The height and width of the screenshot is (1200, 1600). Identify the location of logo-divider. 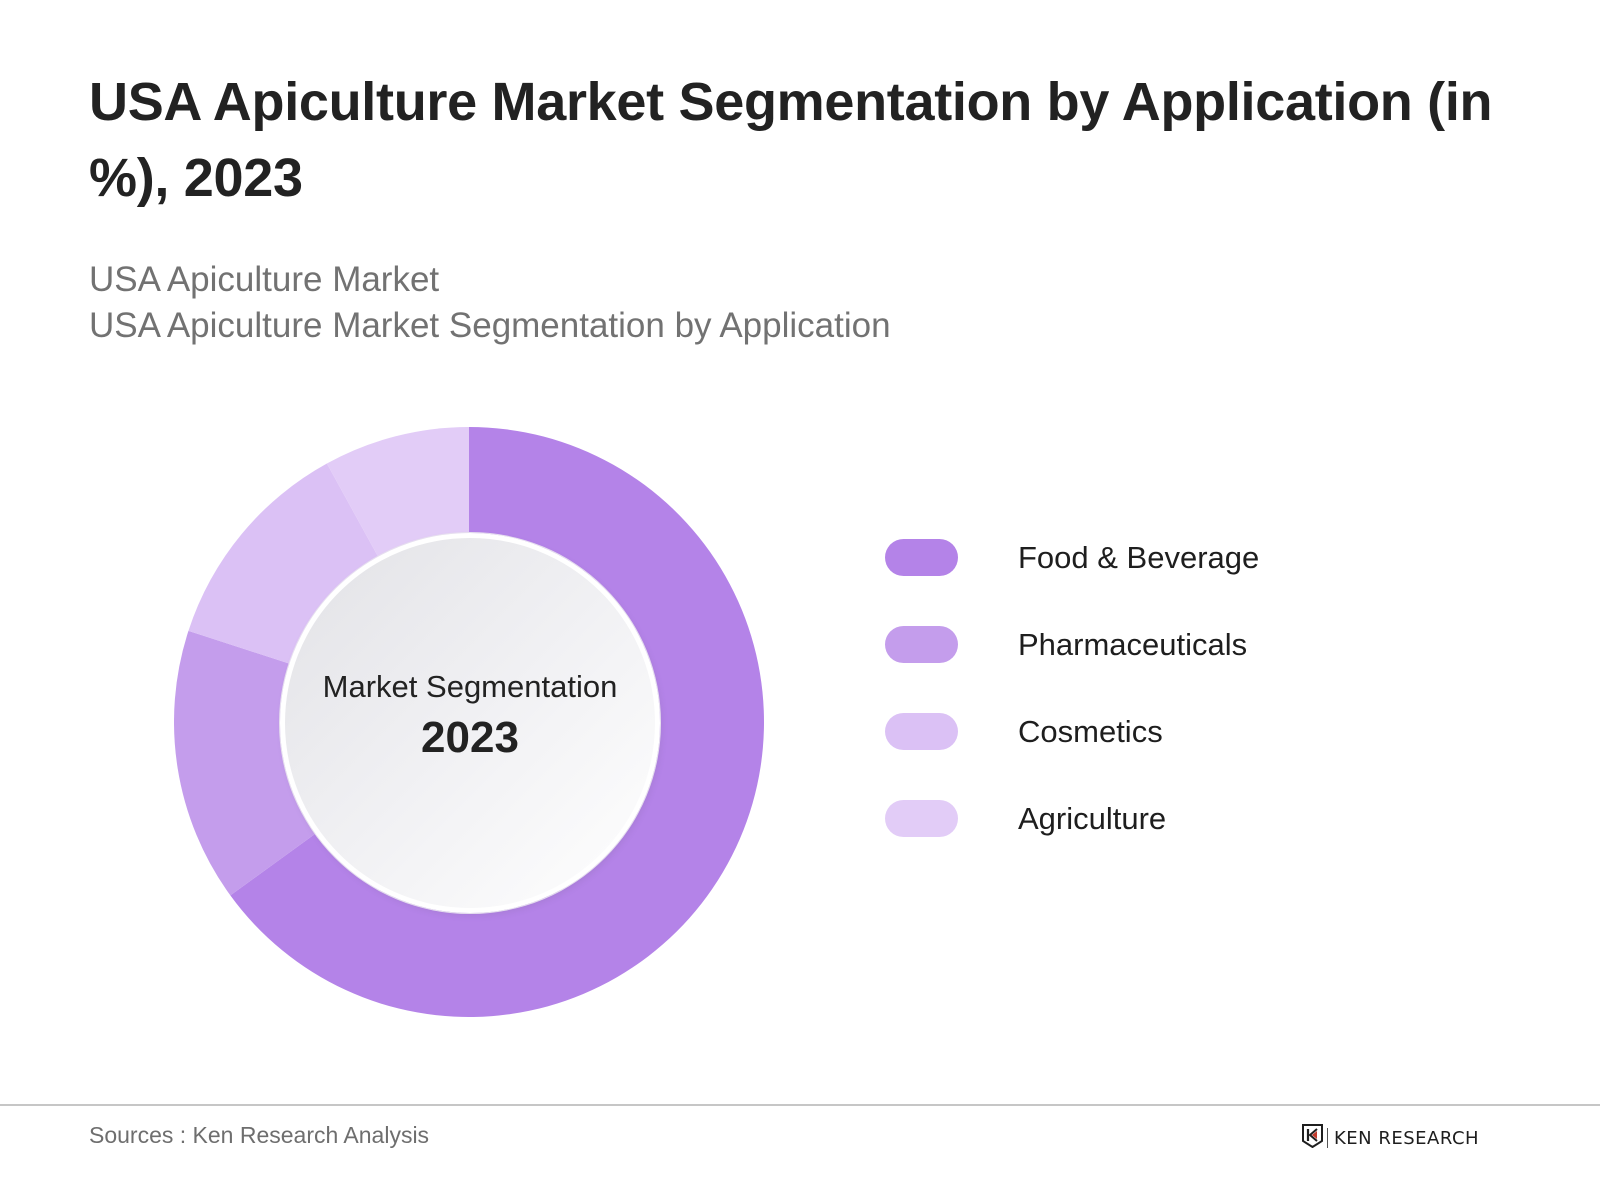
(1327, 1138).